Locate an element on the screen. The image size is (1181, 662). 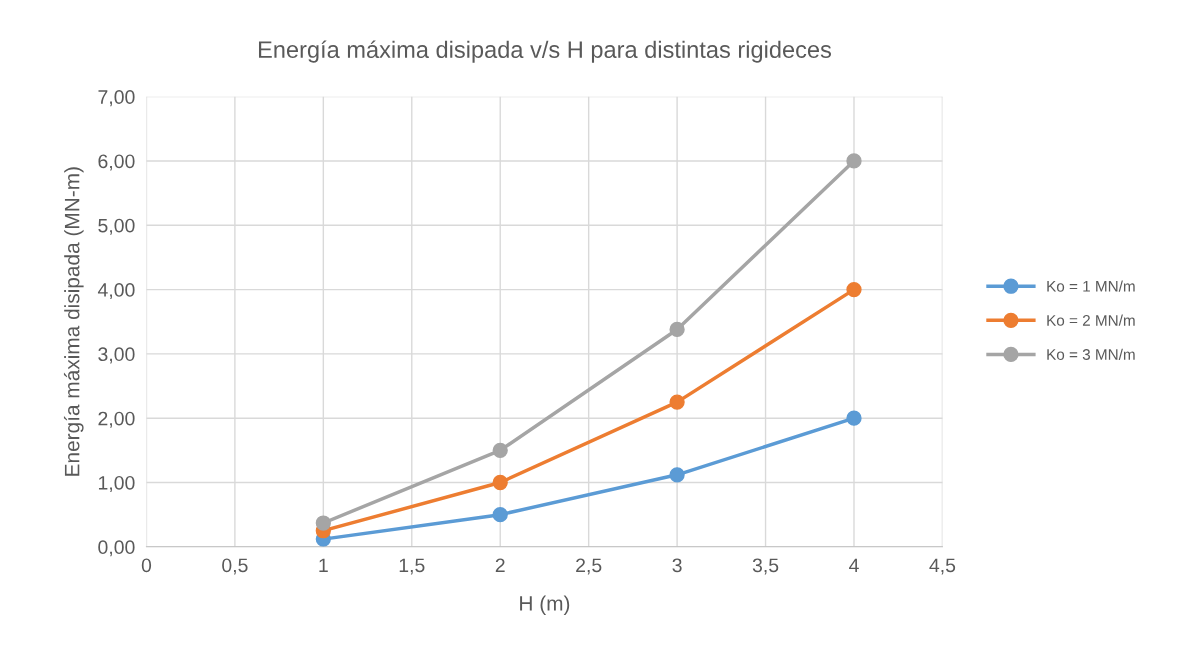
y-tick-label: 4,00 is located at coordinates (116, 291).